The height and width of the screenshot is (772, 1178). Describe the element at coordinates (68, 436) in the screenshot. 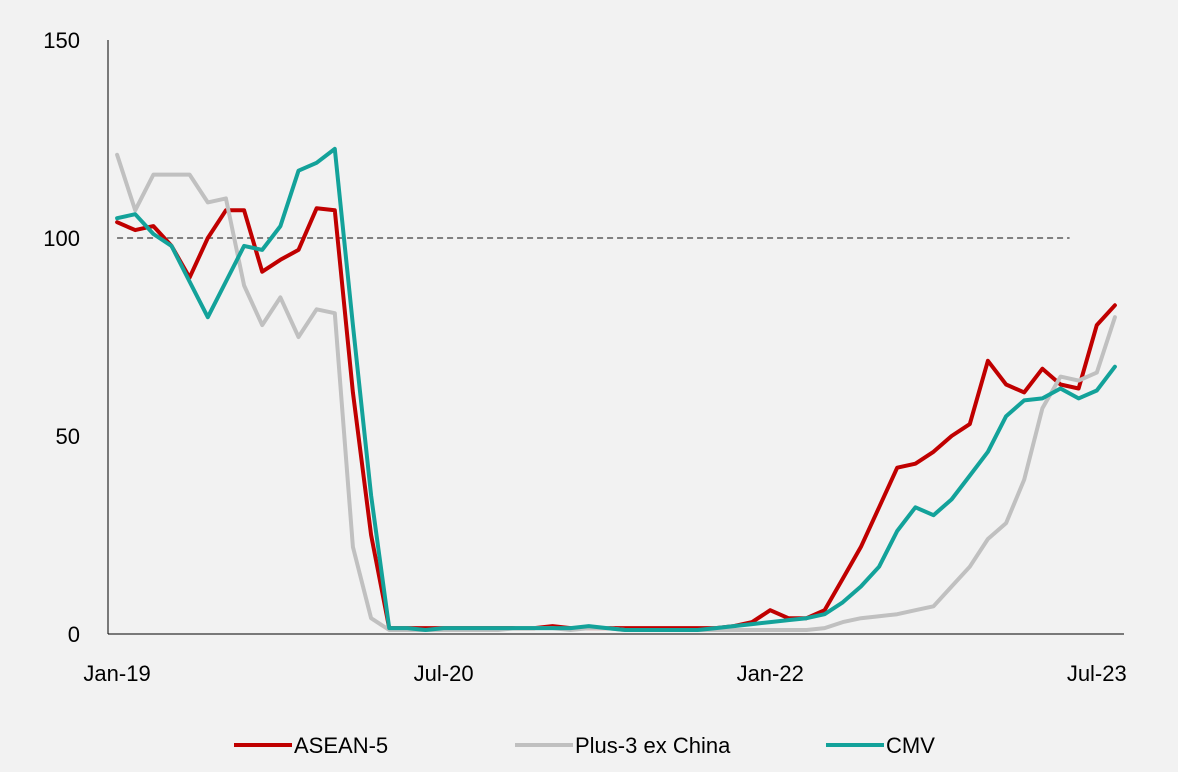

I see `y-tick-label: 50` at that location.